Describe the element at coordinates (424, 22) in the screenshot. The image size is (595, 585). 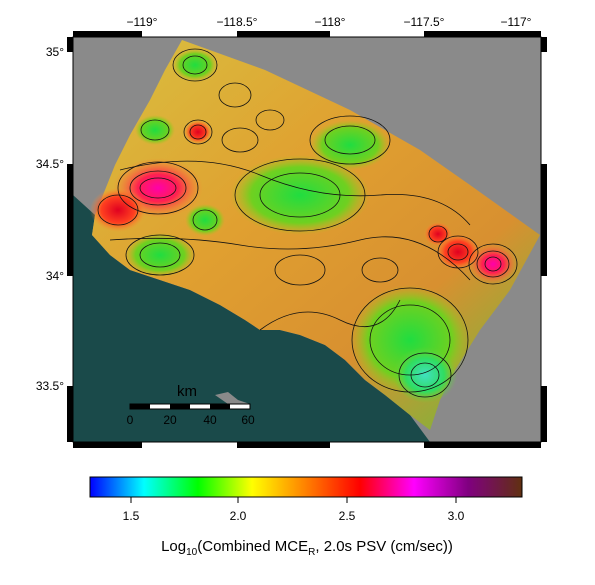
I see `lon-label: −117.5°` at that location.